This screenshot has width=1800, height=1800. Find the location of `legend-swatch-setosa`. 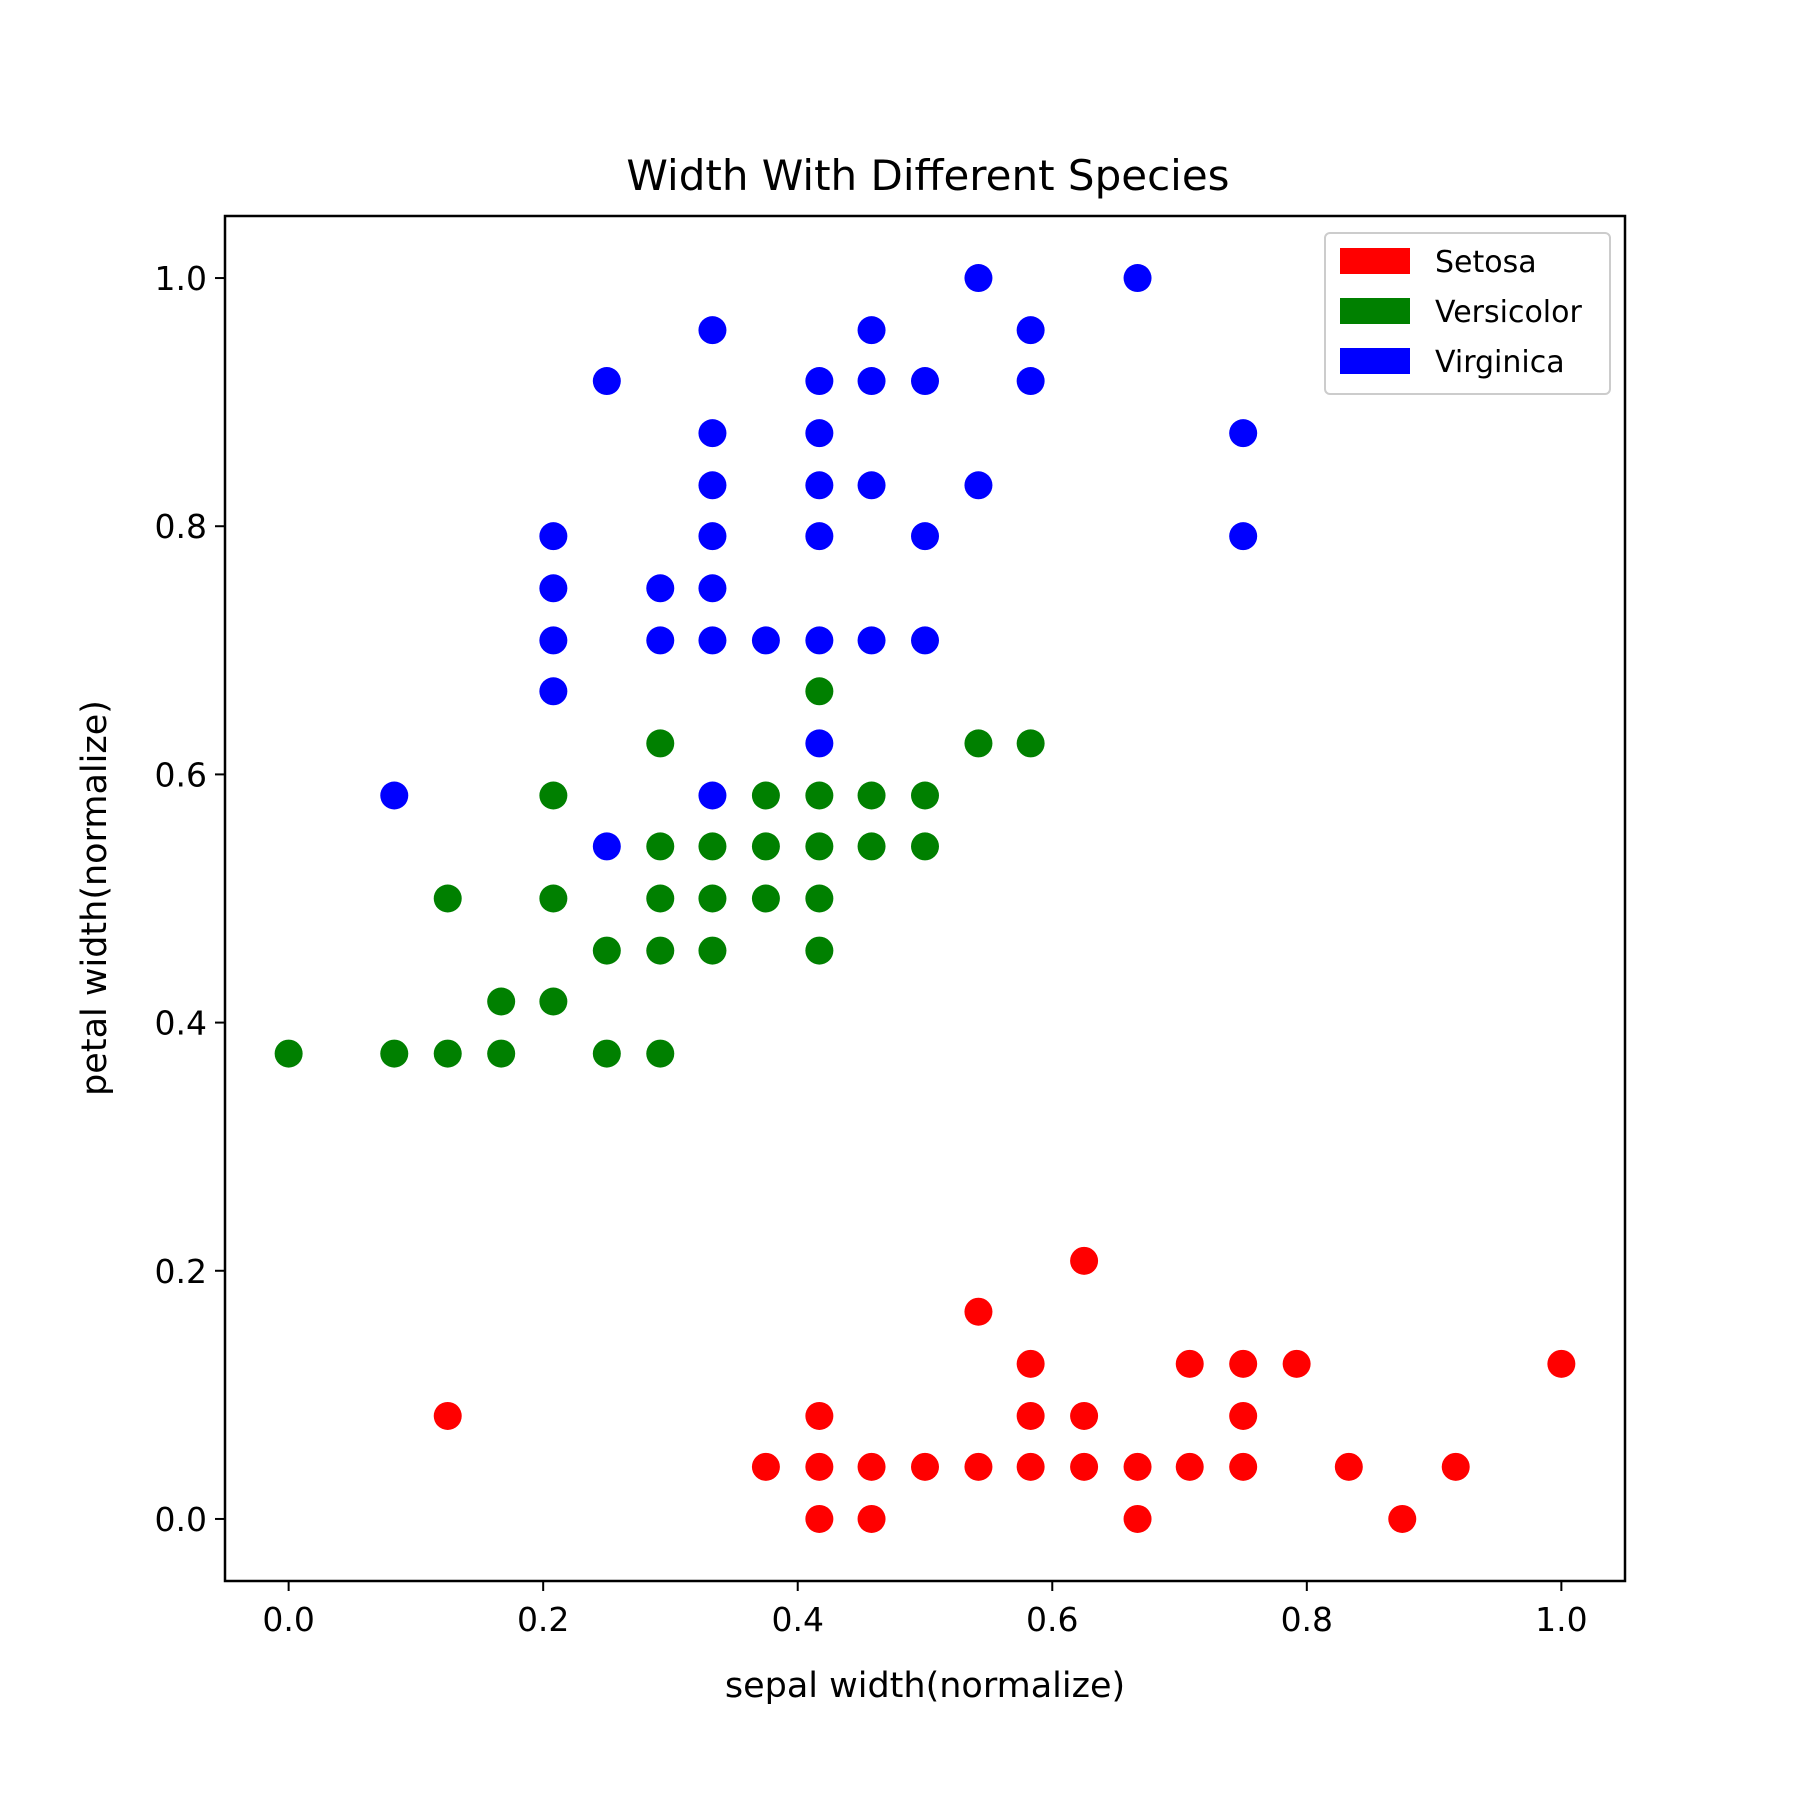

legend-swatch-setosa is located at coordinates (1375, 261).